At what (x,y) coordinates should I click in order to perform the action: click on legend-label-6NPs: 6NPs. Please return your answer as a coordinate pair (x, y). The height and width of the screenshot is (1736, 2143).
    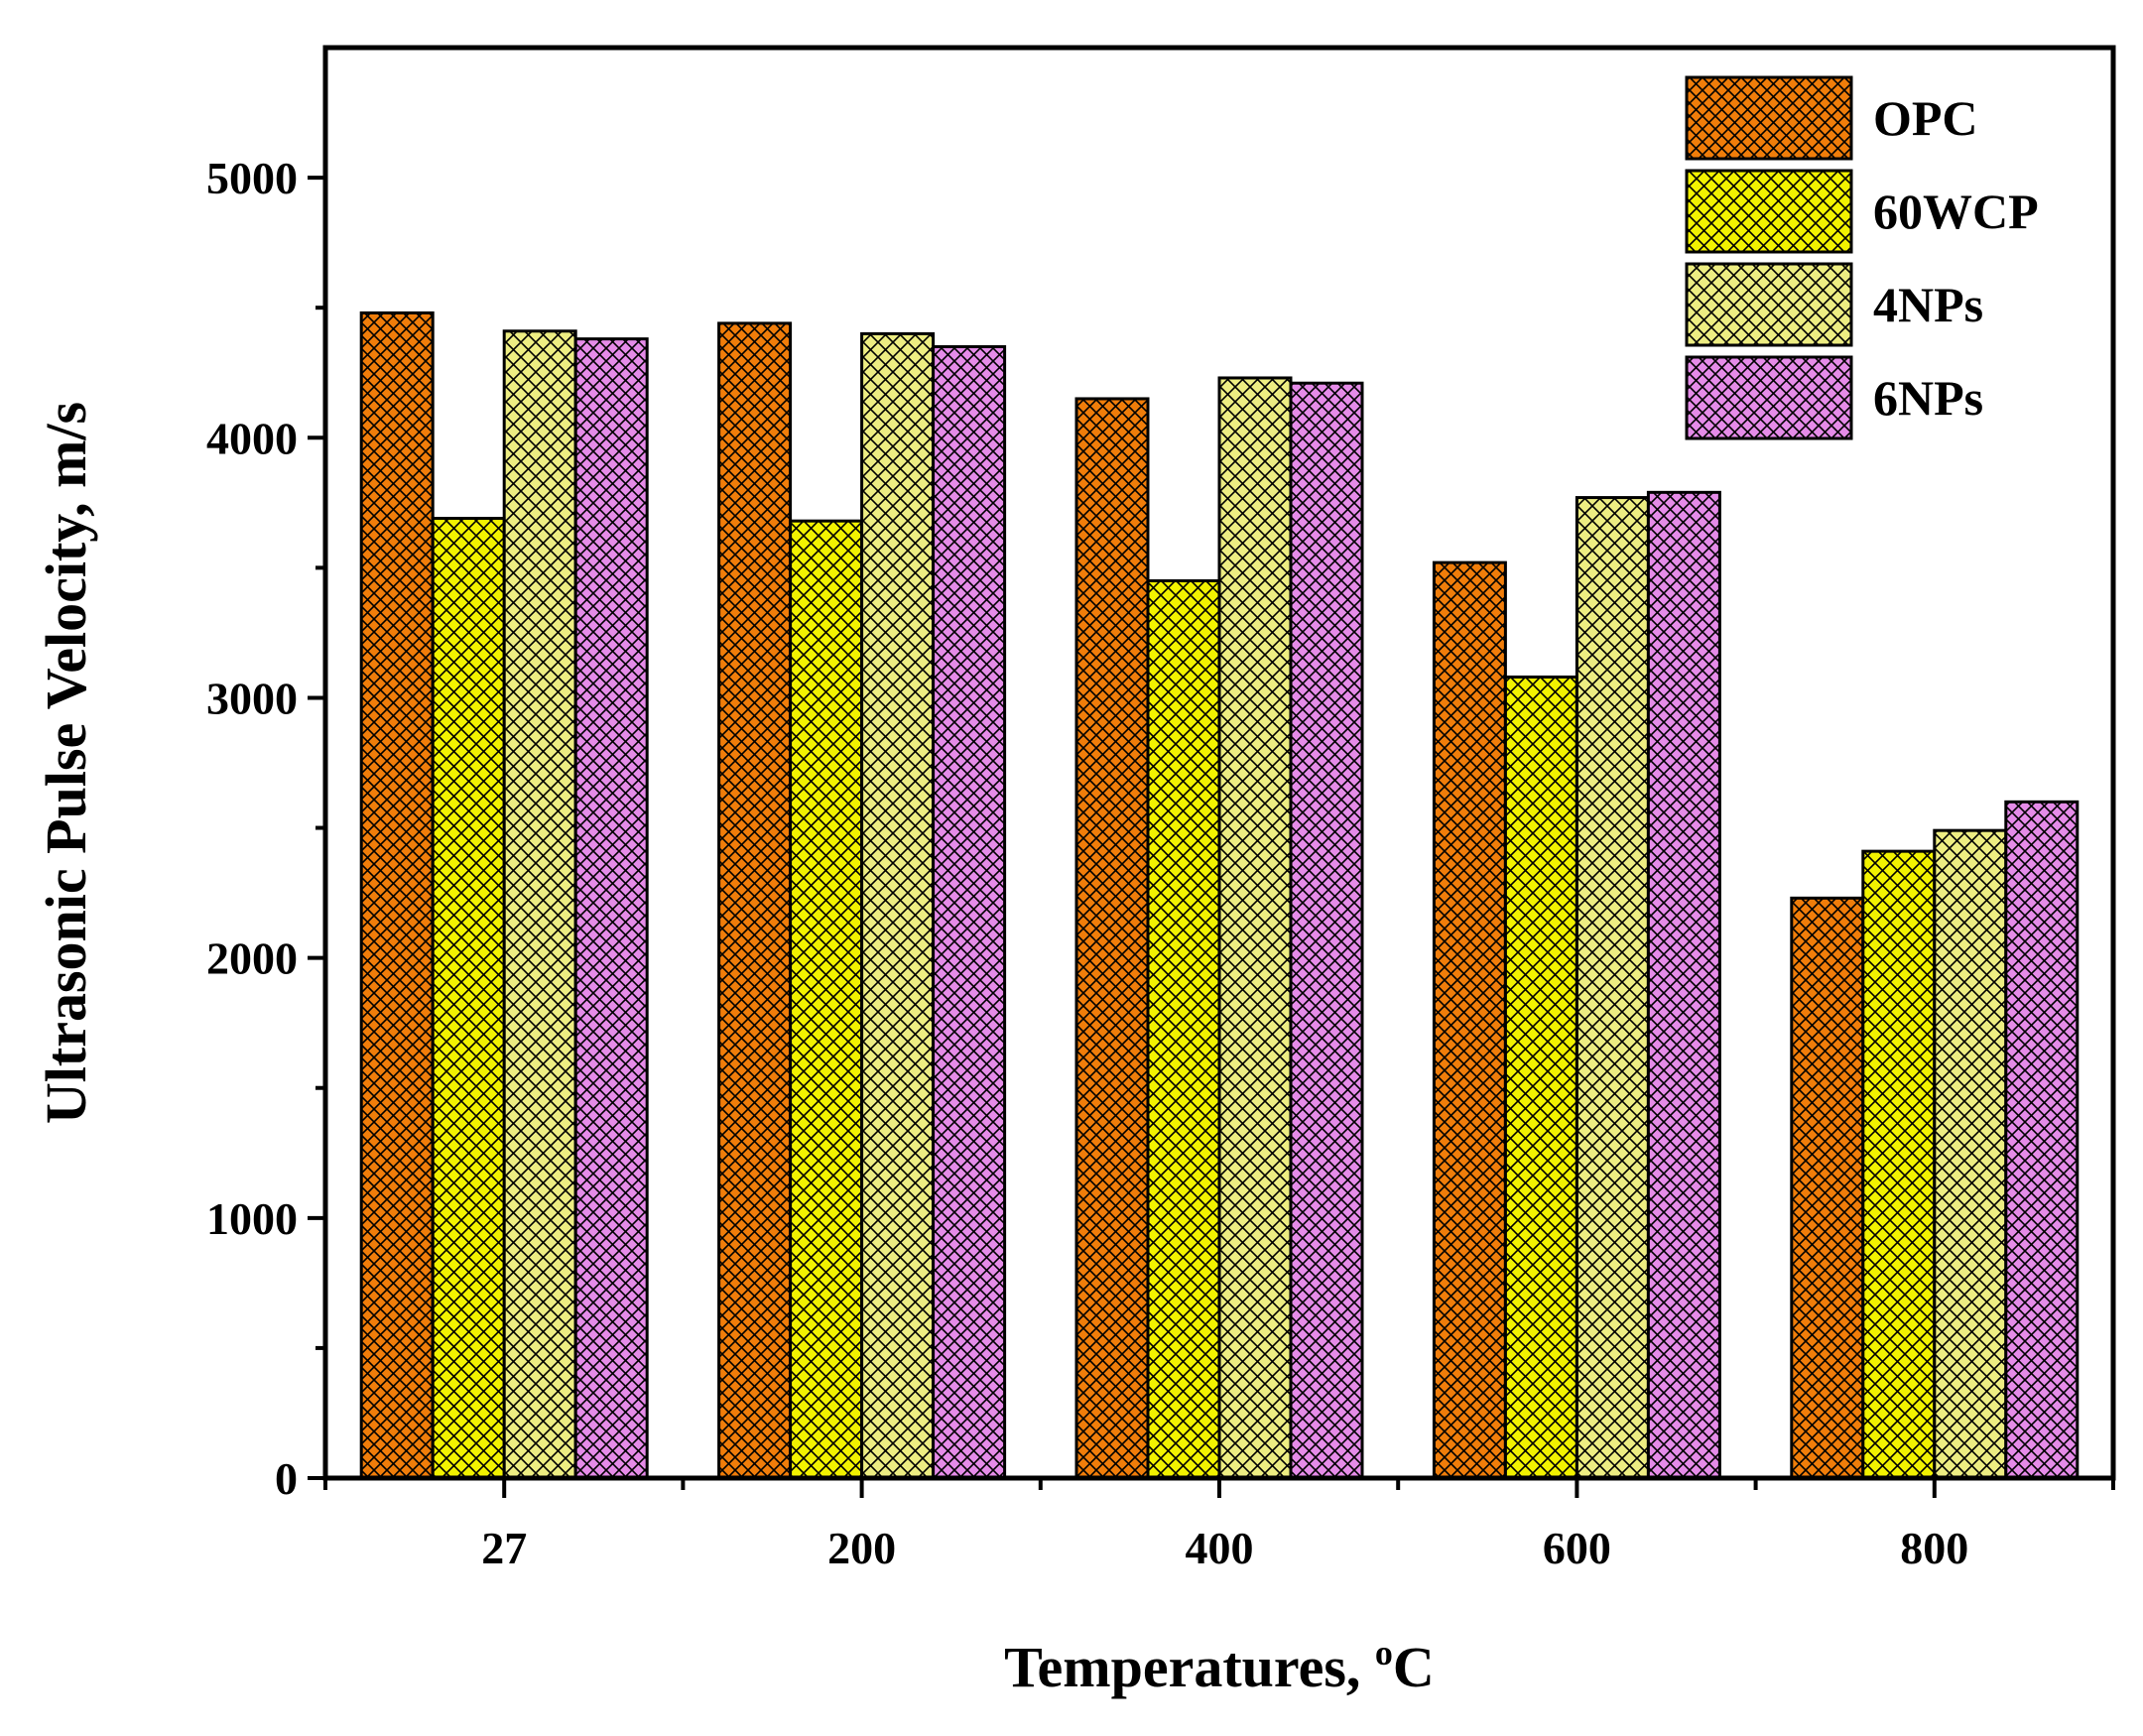
    Looking at the image, I should click on (1928, 398).